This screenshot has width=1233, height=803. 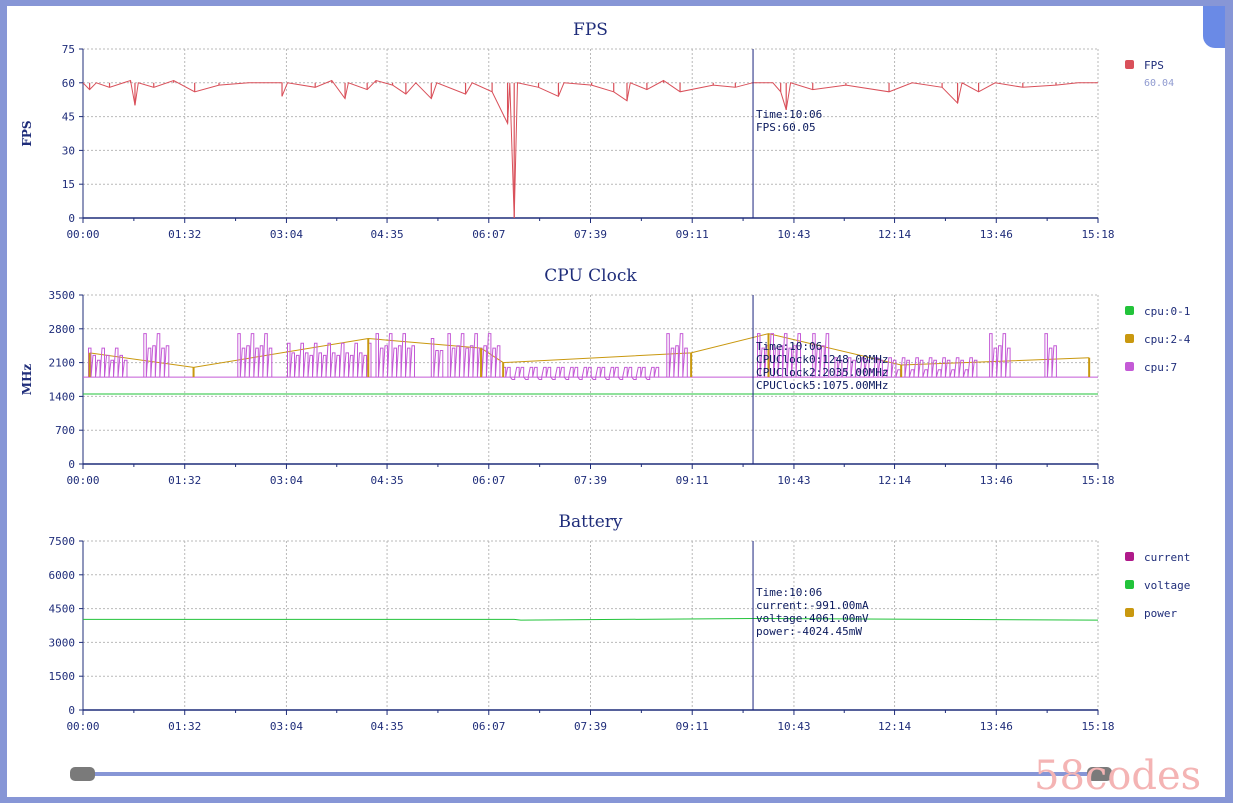 What do you see at coordinates (62, 541) in the screenshot?
I see `y-tick-label: 7500` at bounding box center [62, 541].